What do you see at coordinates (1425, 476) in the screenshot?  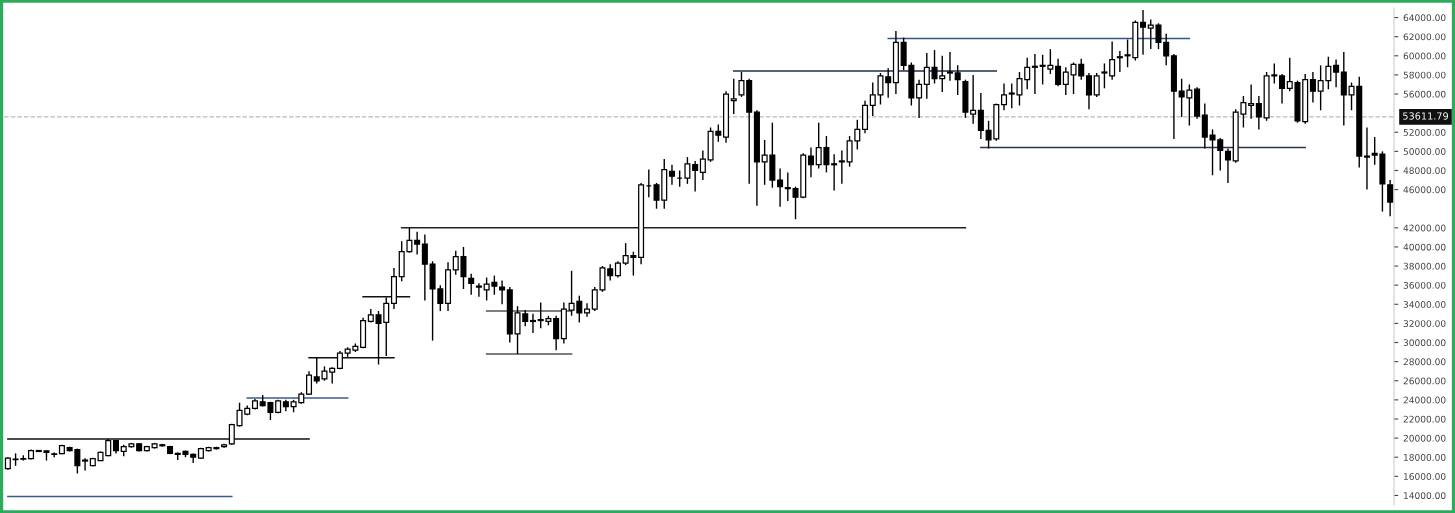 I see `y-tick-label: 16000.00` at bounding box center [1425, 476].